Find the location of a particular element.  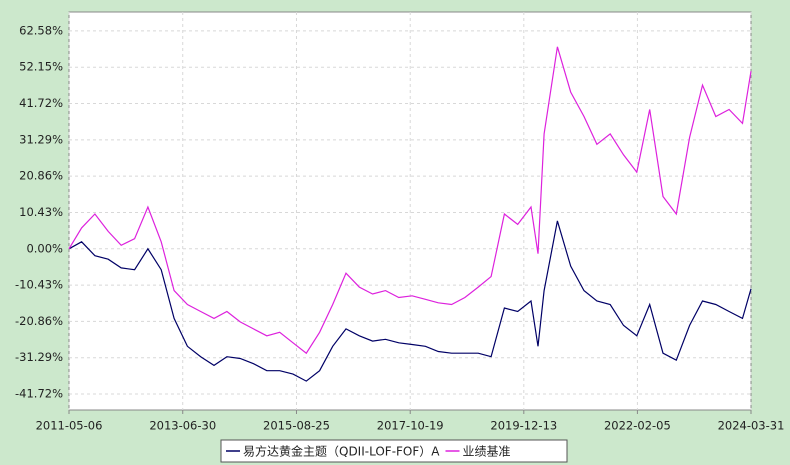

y-tick-label: 52.15% is located at coordinates (41, 67).